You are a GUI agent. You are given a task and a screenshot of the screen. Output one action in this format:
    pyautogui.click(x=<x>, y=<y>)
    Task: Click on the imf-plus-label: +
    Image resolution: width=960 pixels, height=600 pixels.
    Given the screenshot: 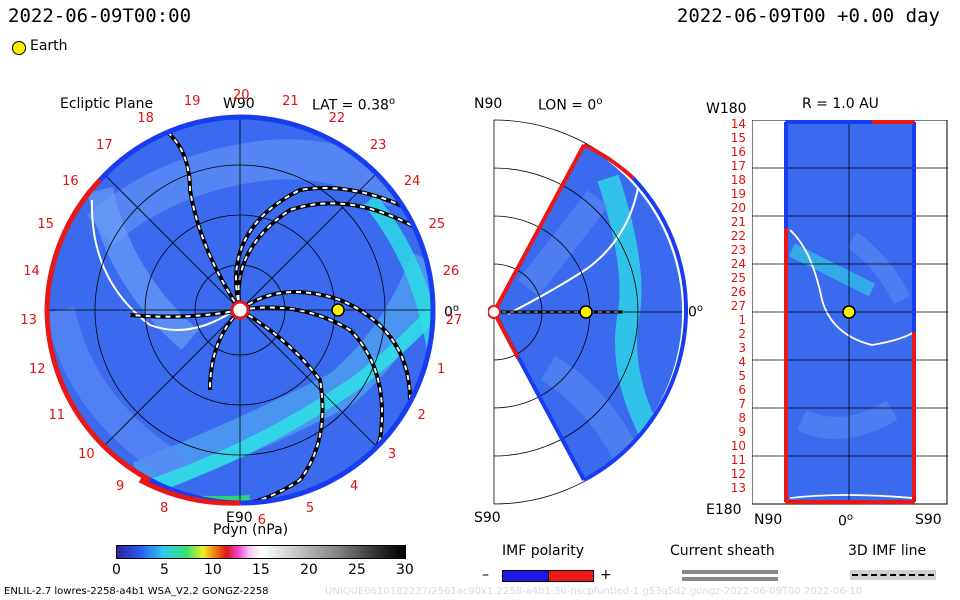 What is the action you would take?
    pyautogui.click(x=606, y=575)
    